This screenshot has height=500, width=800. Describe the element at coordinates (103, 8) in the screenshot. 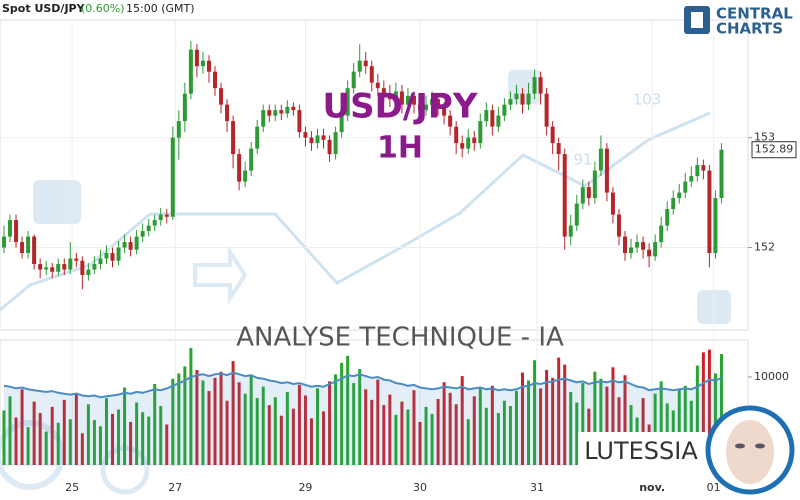

I see `change: (0.60%)` at that location.